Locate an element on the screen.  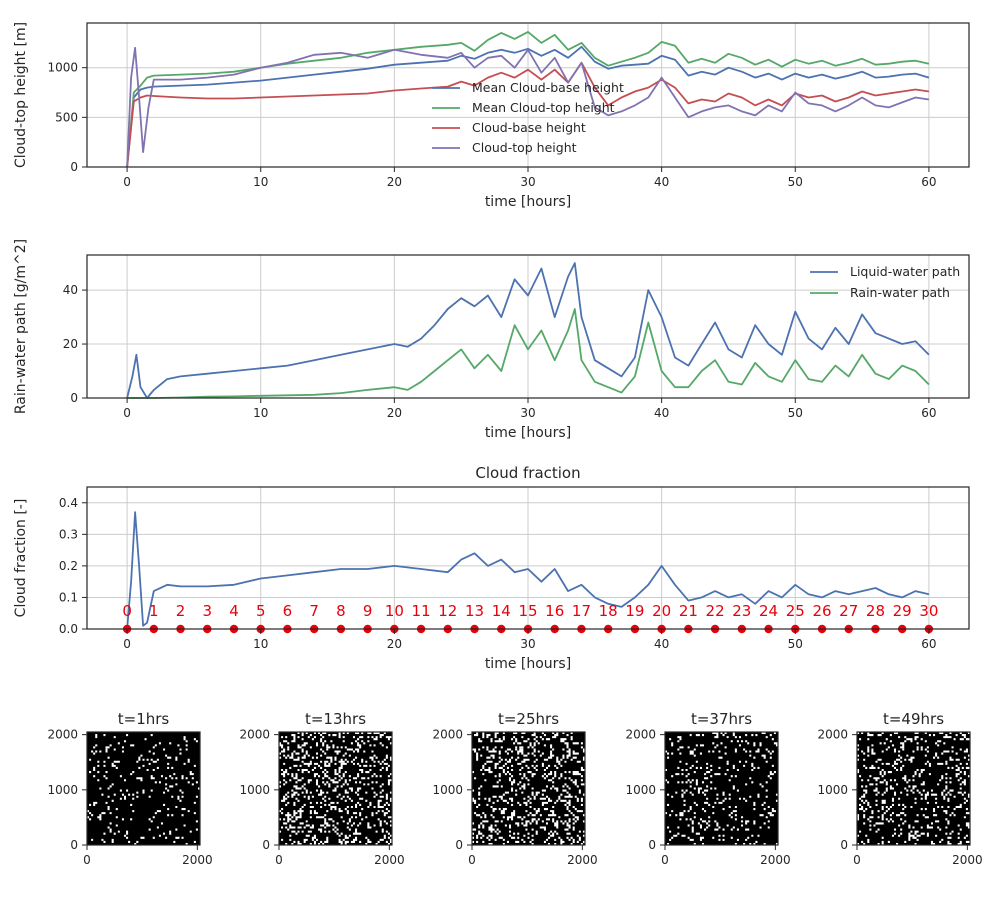
y-tick-label: 0.0 is located at coordinates (68, 629).